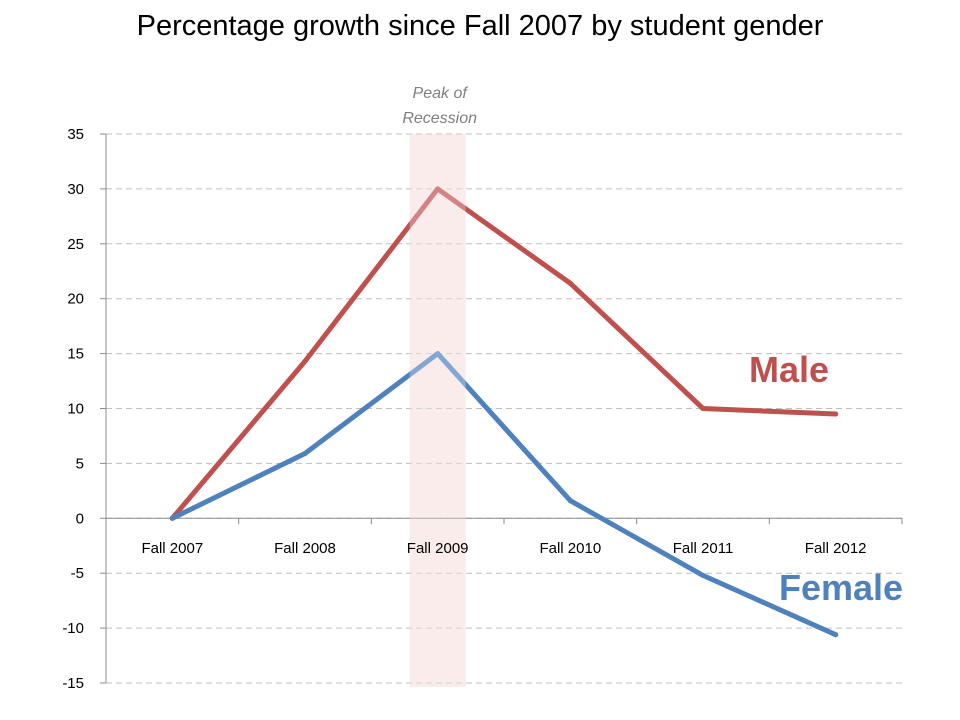 The image size is (960, 720). I want to click on y-tick-label: -10, so click(73, 628).